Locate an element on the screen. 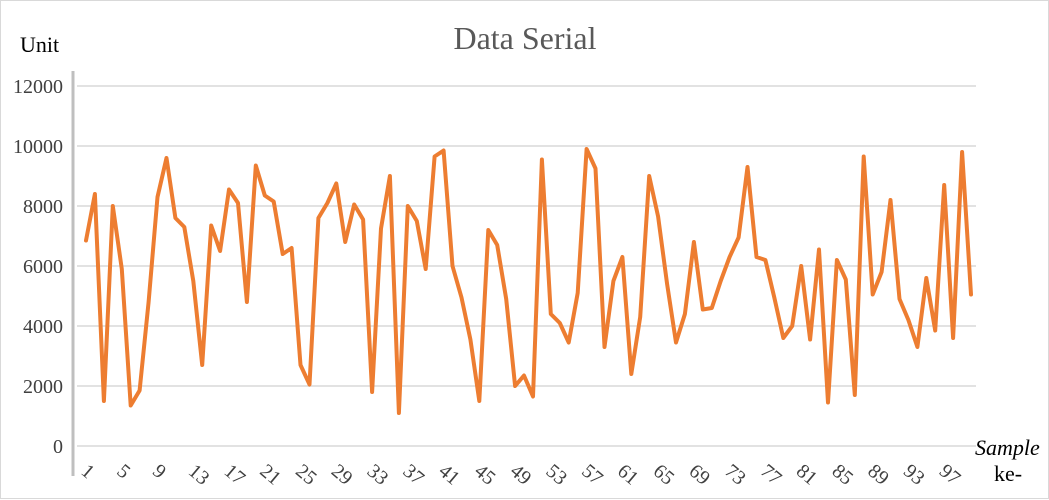  y-tick-label: 0 is located at coordinates (58, 447).